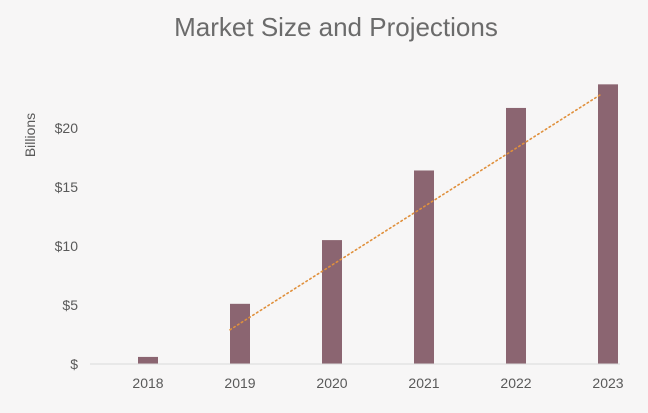 Image resolution: width=648 pixels, height=413 pixels. I want to click on y-axis-ticks: $ $5 $10 $15 $20, so click(67, 246).